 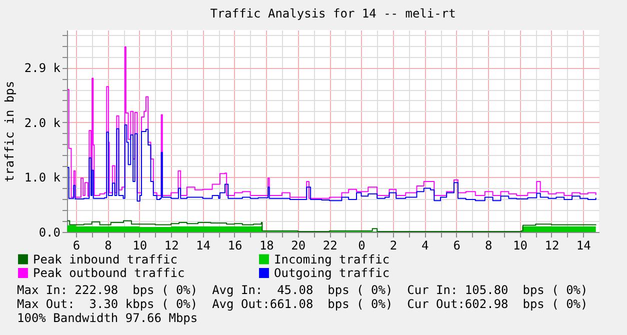 I want to click on x-tick-label: 20, so click(x=298, y=245).